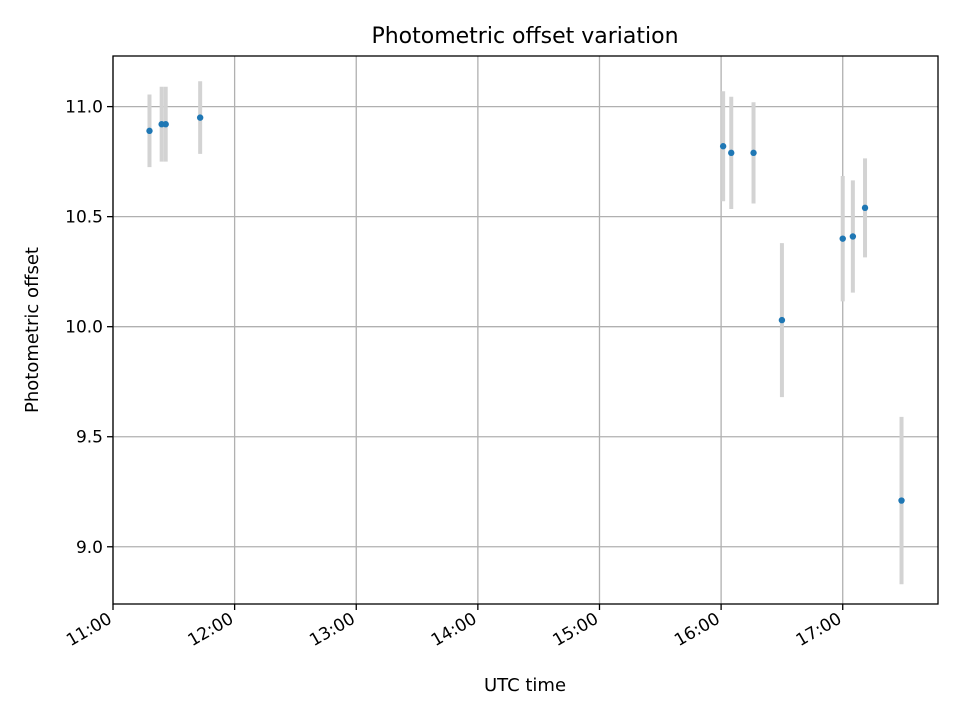  I want to click on chart-title: Photometric offset variation, so click(524, 36).